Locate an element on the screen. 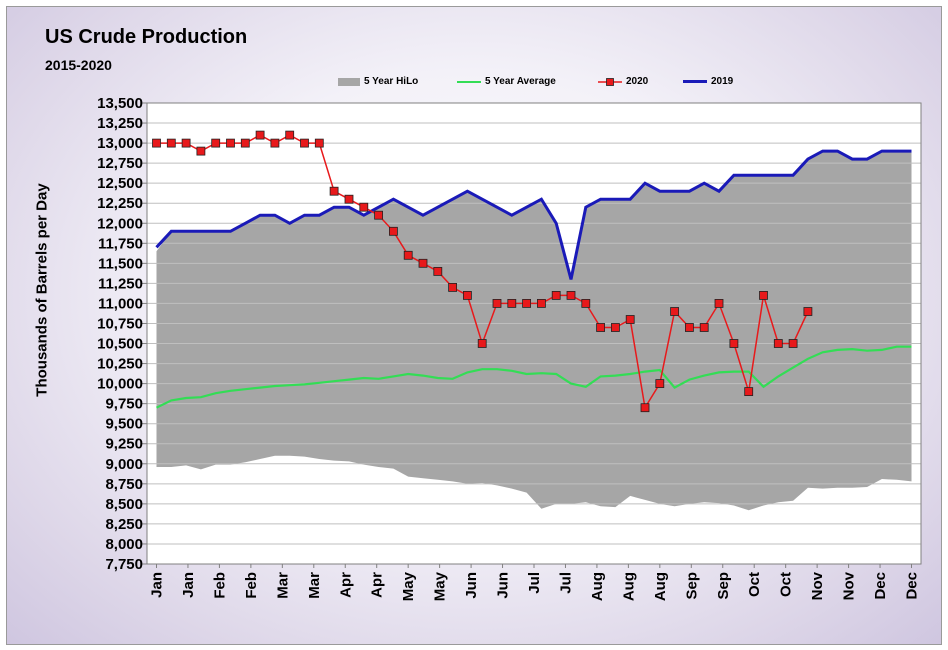 The width and height of the screenshot is (948, 650). legend-2020-swatch is located at coordinates (610, 81).